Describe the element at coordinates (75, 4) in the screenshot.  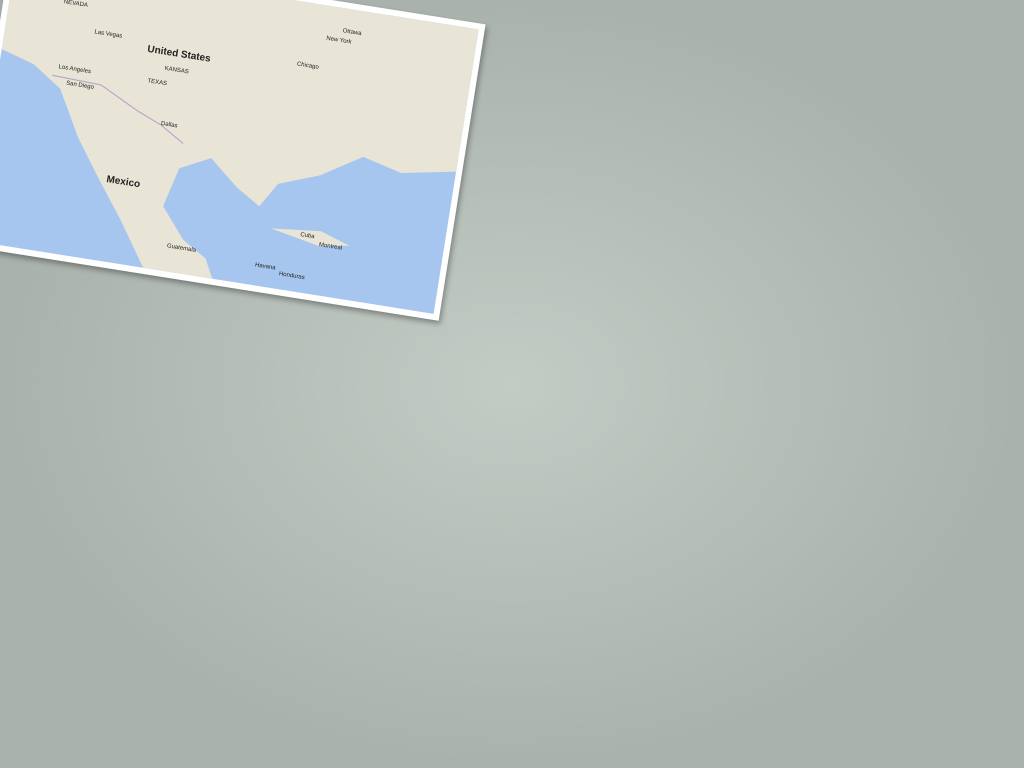
I see `place-label: NEVADA` at that location.